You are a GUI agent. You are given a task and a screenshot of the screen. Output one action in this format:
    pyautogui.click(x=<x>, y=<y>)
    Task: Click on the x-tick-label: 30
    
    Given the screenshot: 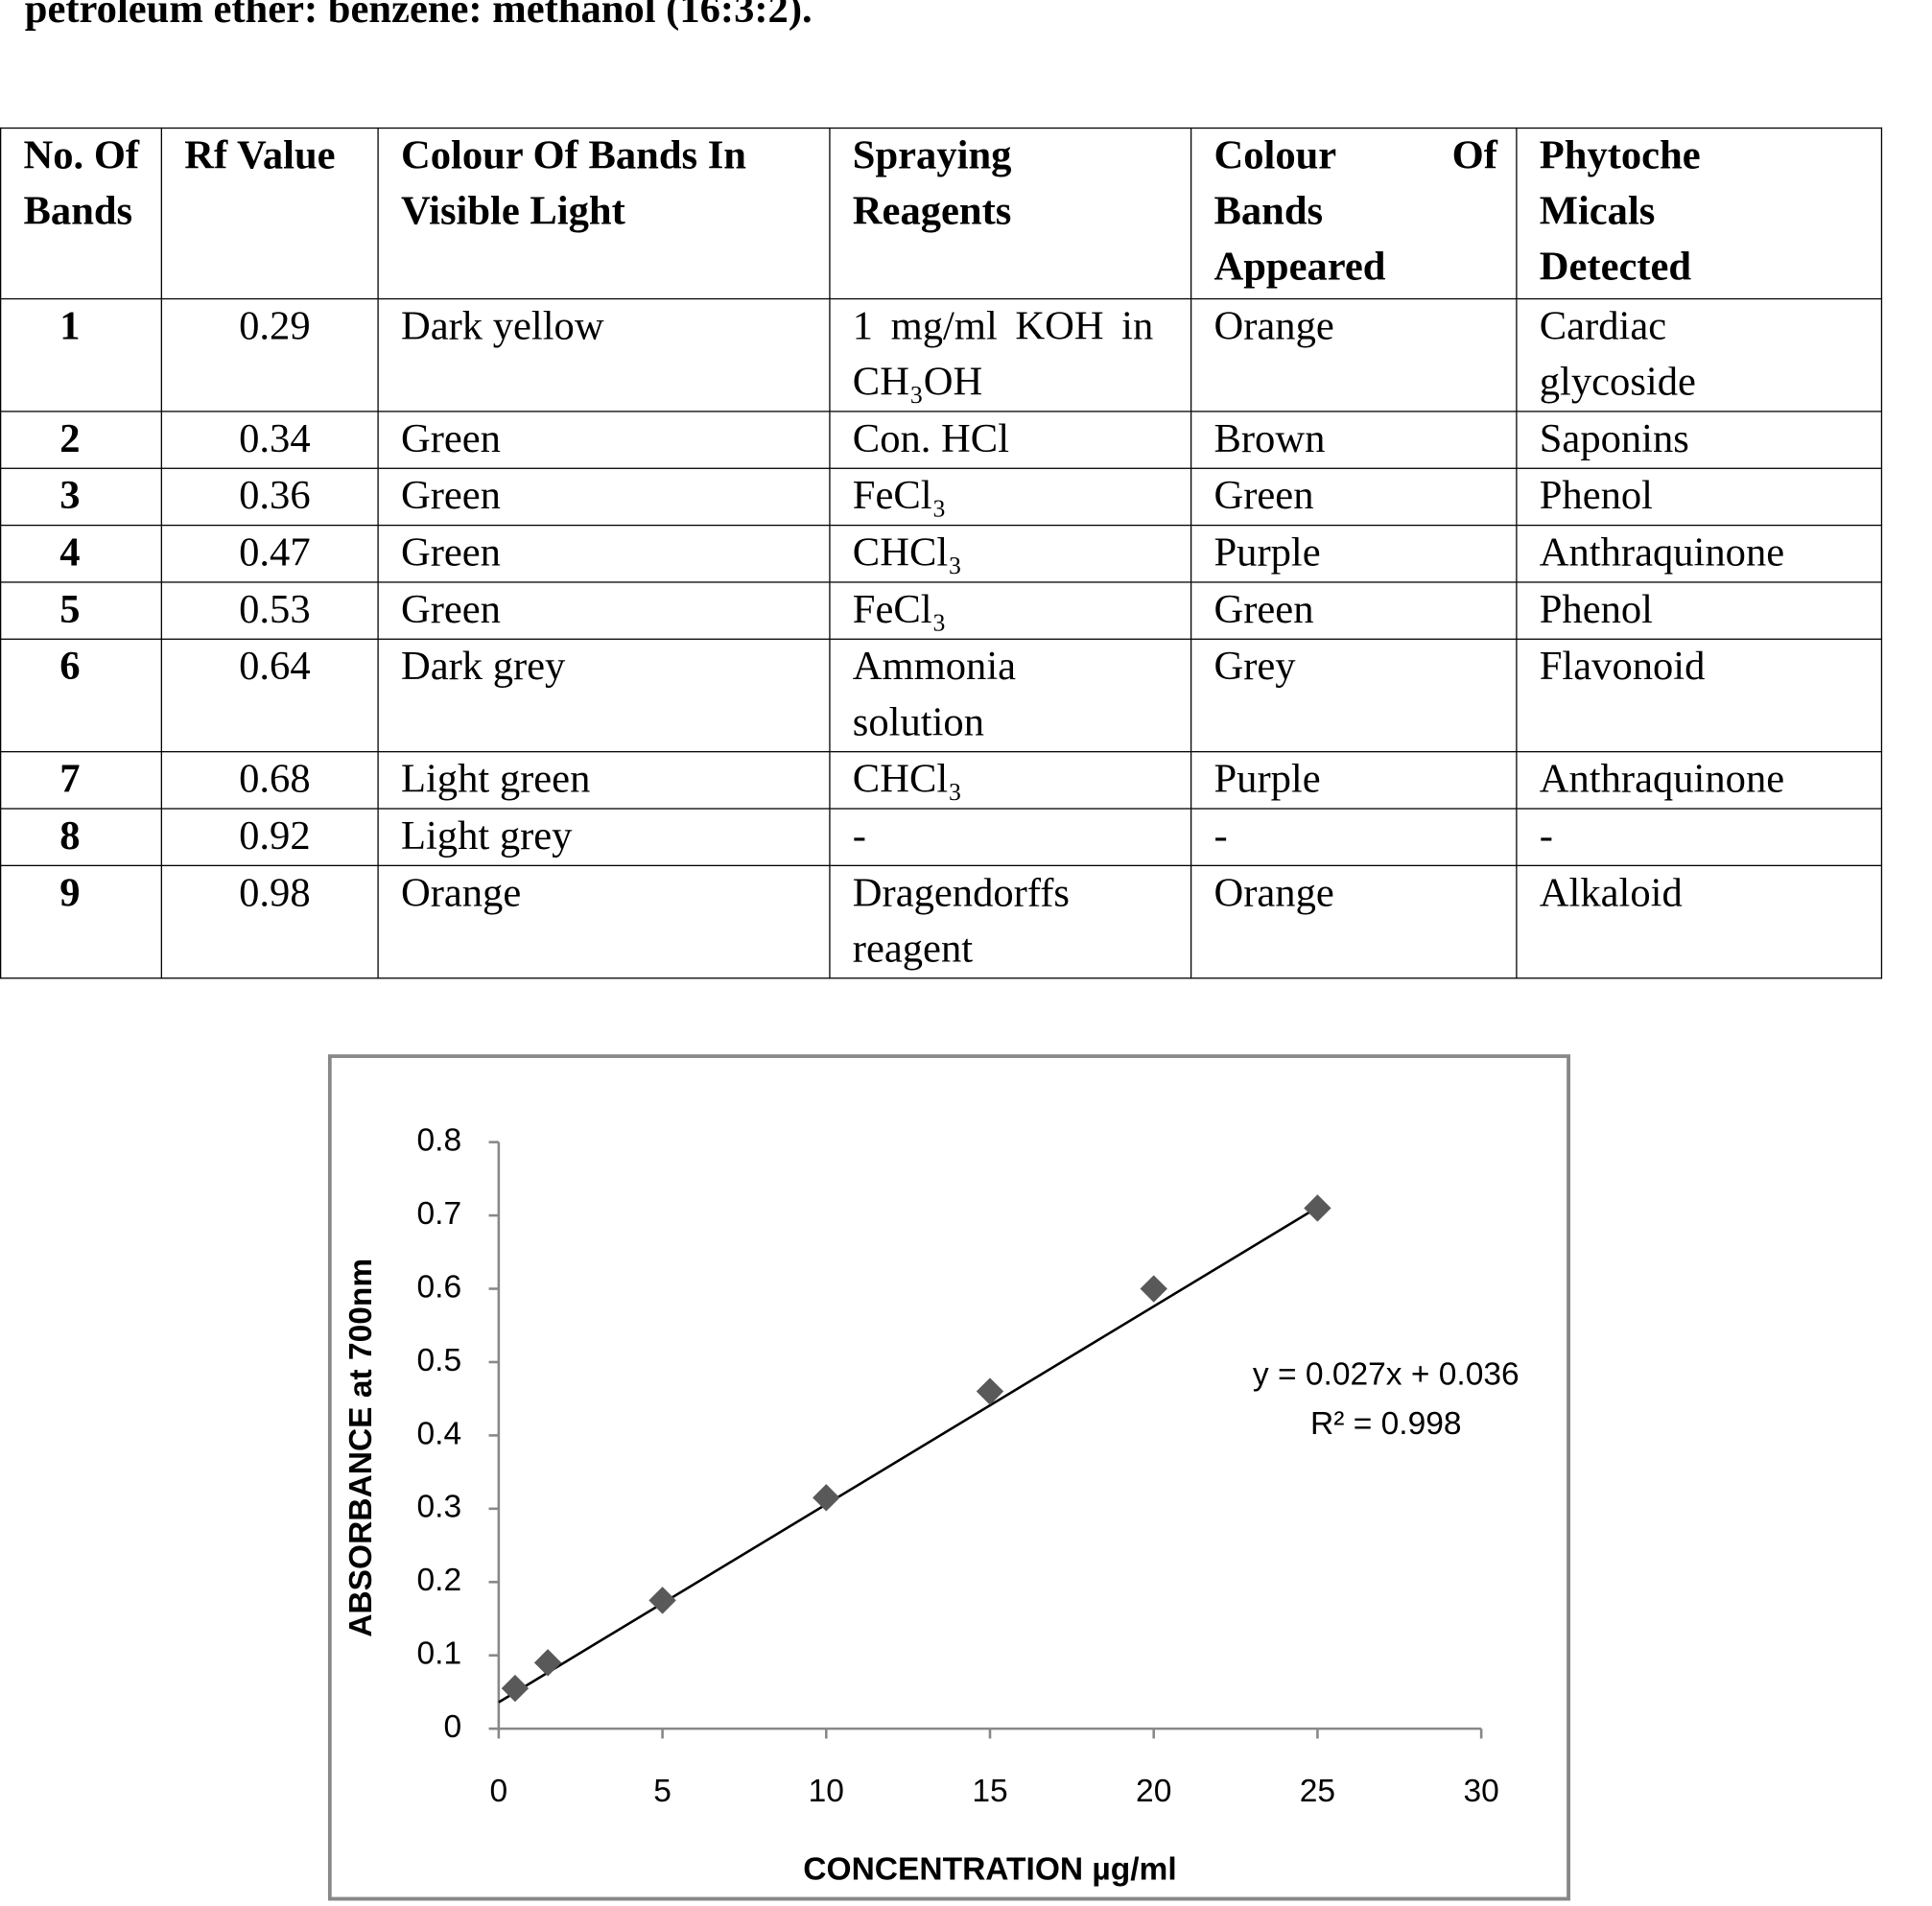 What is the action you would take?
    pyautogui.click(x=1480, y=1792)
    